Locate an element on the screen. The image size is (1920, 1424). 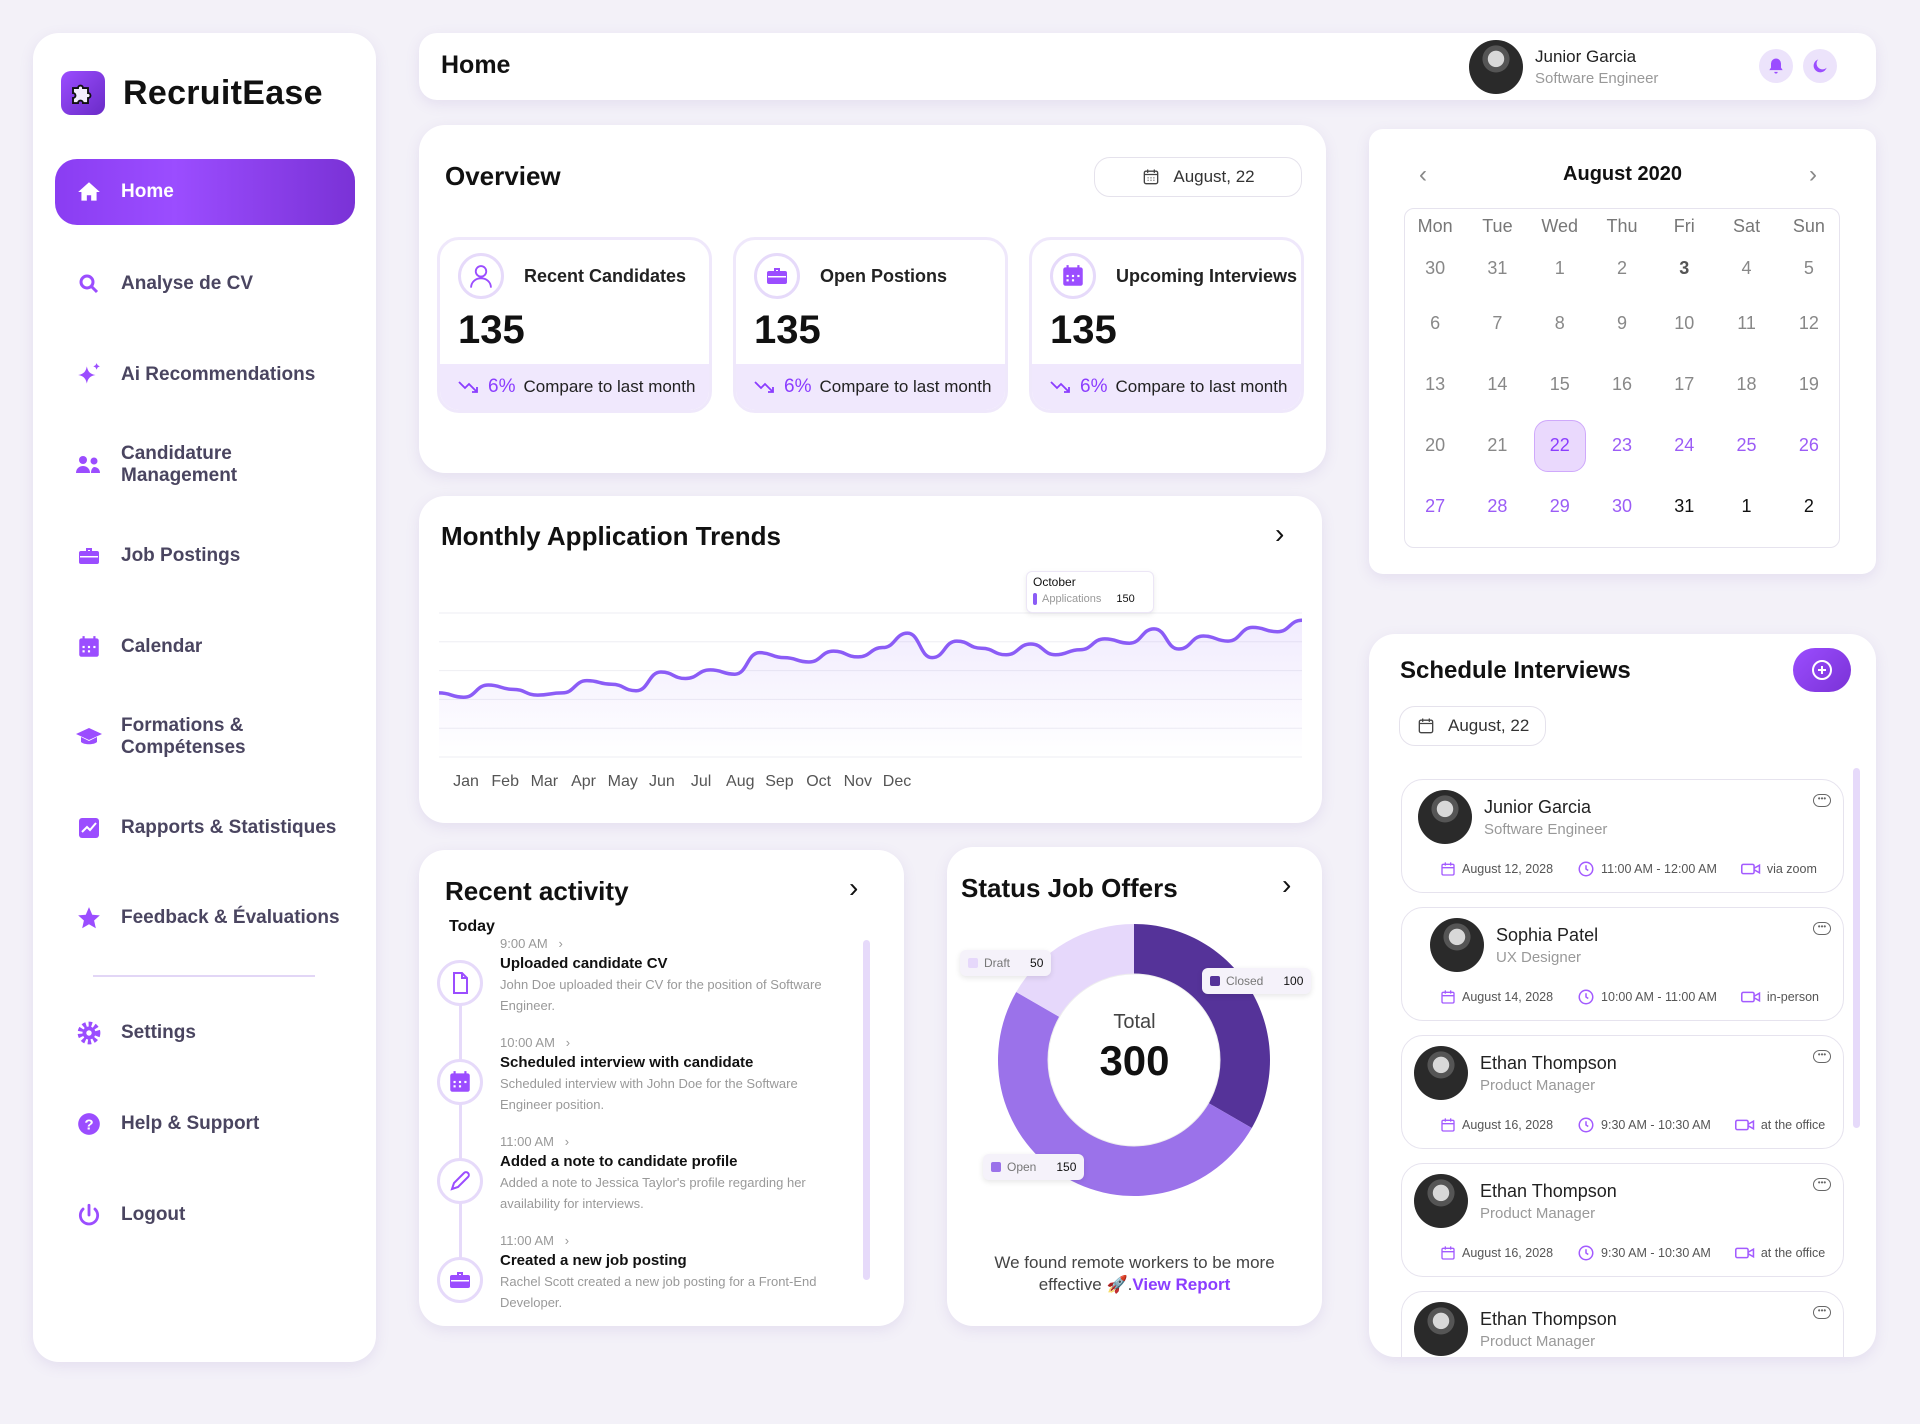
calendar-day: 12 is located at coordinates (1809, 323).